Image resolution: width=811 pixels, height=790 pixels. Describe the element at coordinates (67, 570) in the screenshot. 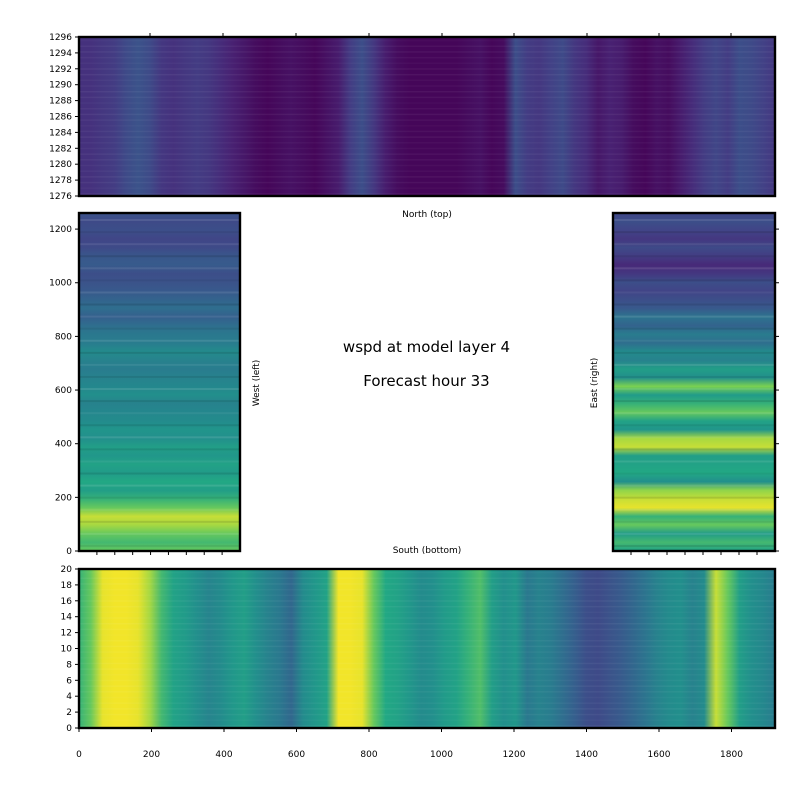

I see `y-tick-label: 20` at that location.